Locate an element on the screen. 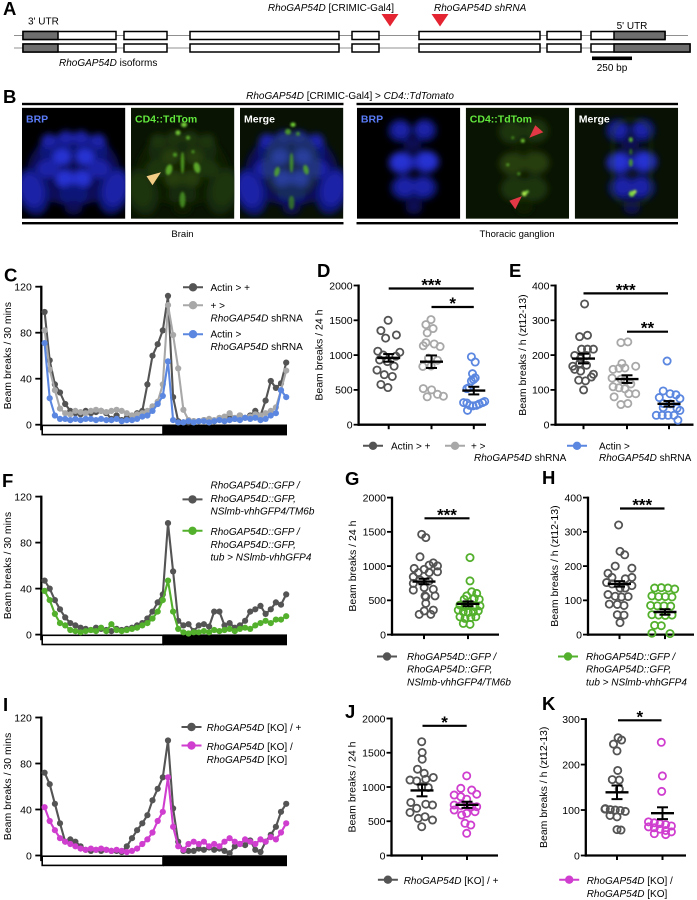 The image size is (697, 900). svg-text: K is located at coordinates (549, 703).